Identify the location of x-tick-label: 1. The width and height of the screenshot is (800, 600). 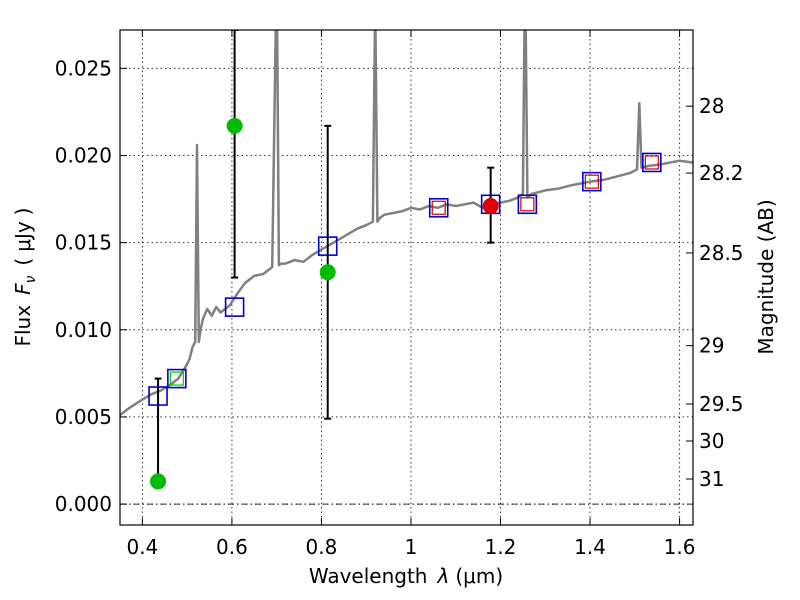
(411, 547).